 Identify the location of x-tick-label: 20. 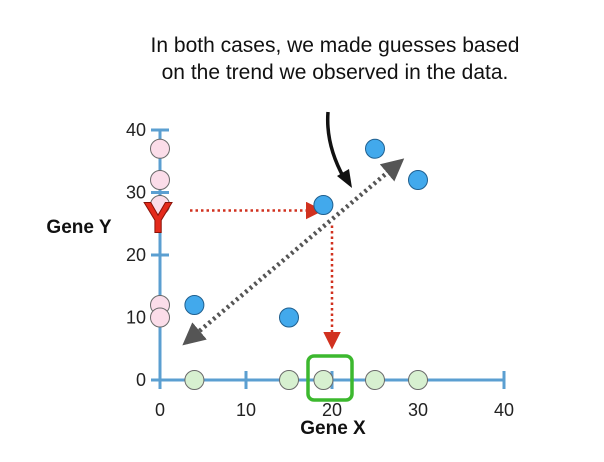
(332, 410).